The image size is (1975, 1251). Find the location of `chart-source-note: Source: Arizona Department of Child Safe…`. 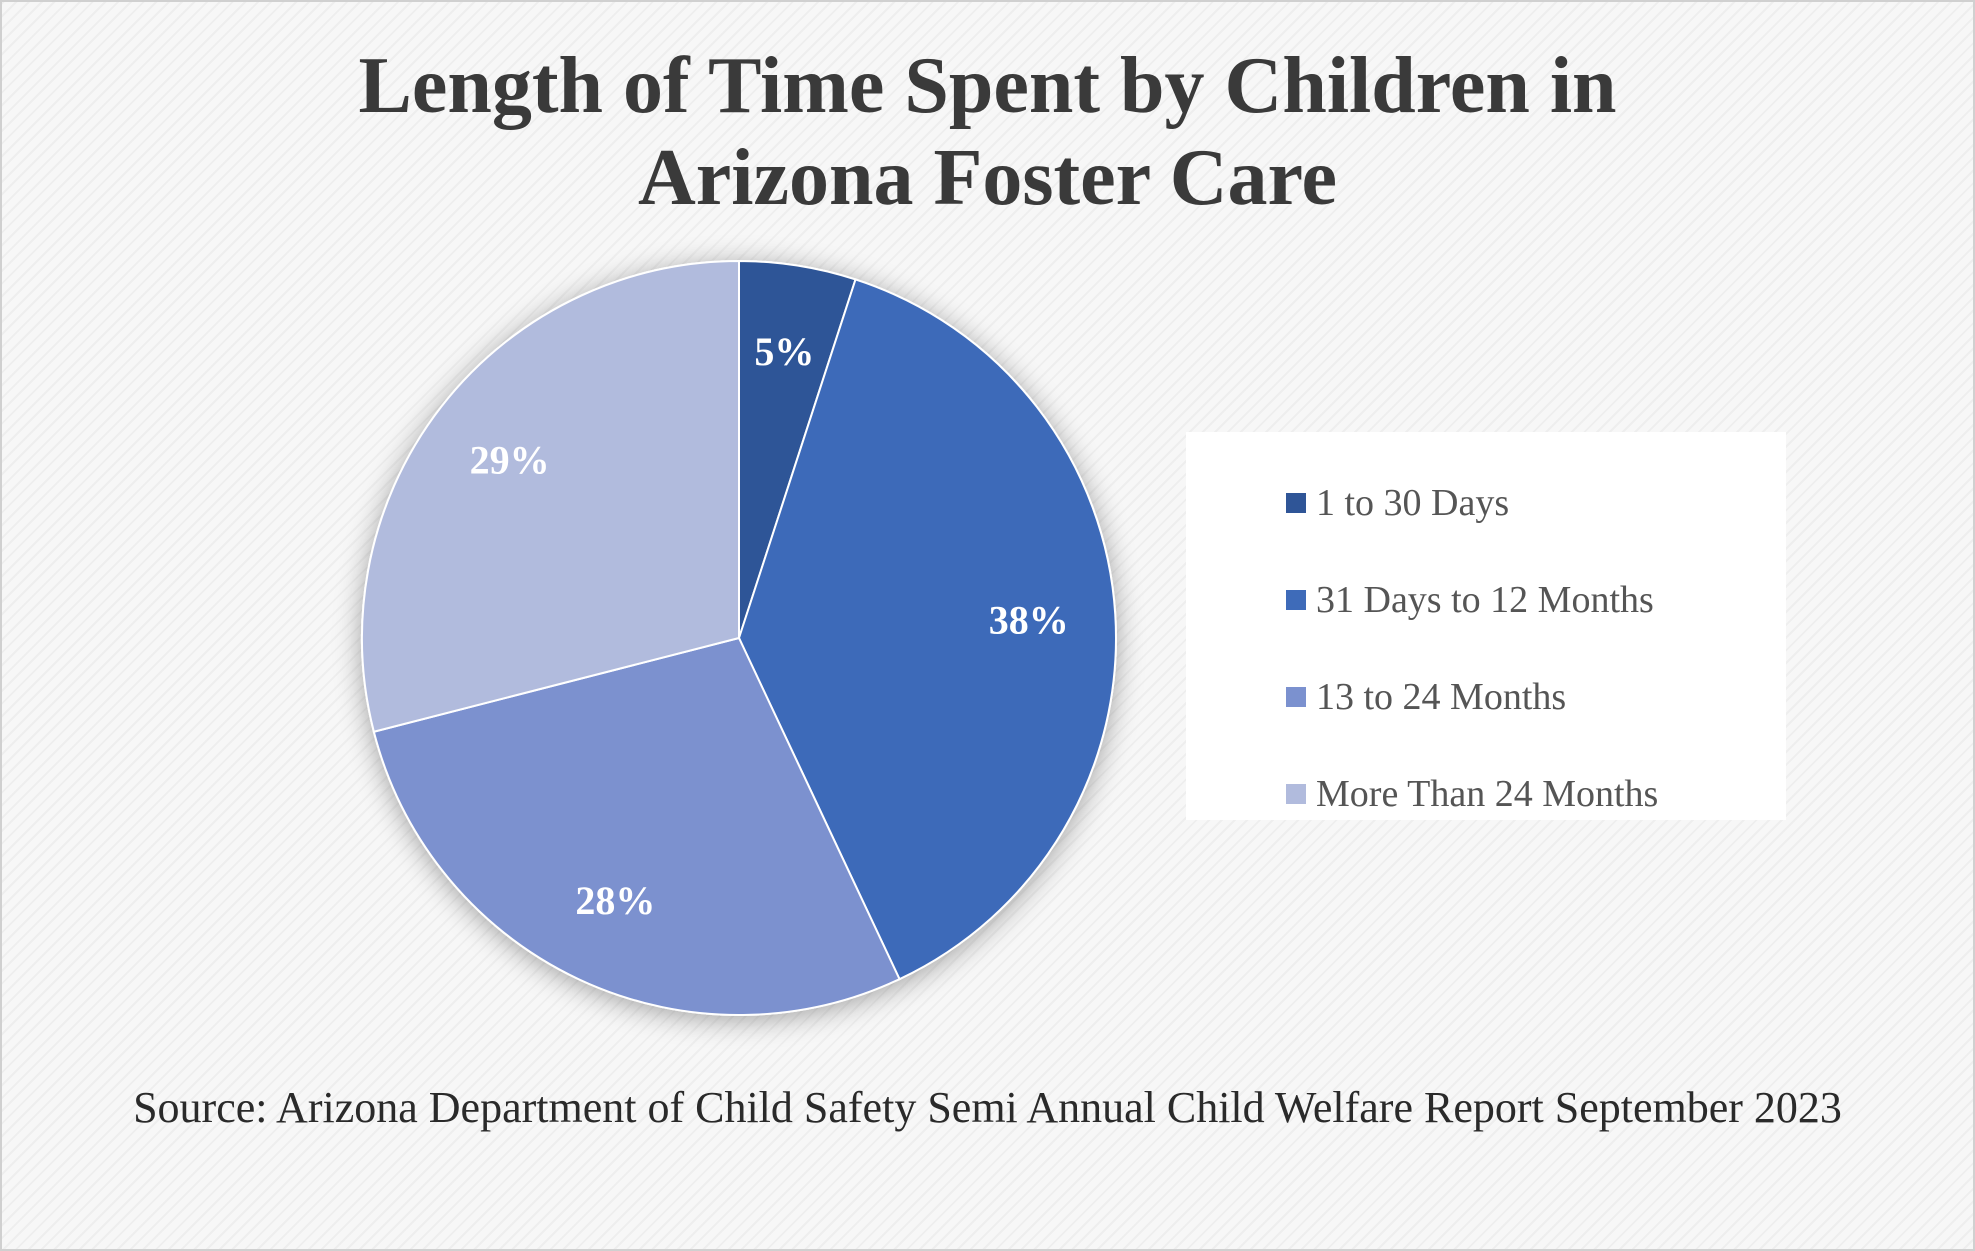

chart-source-note: Source: Arizona Department of Child Safe… is located at coordinates (987, 1107).